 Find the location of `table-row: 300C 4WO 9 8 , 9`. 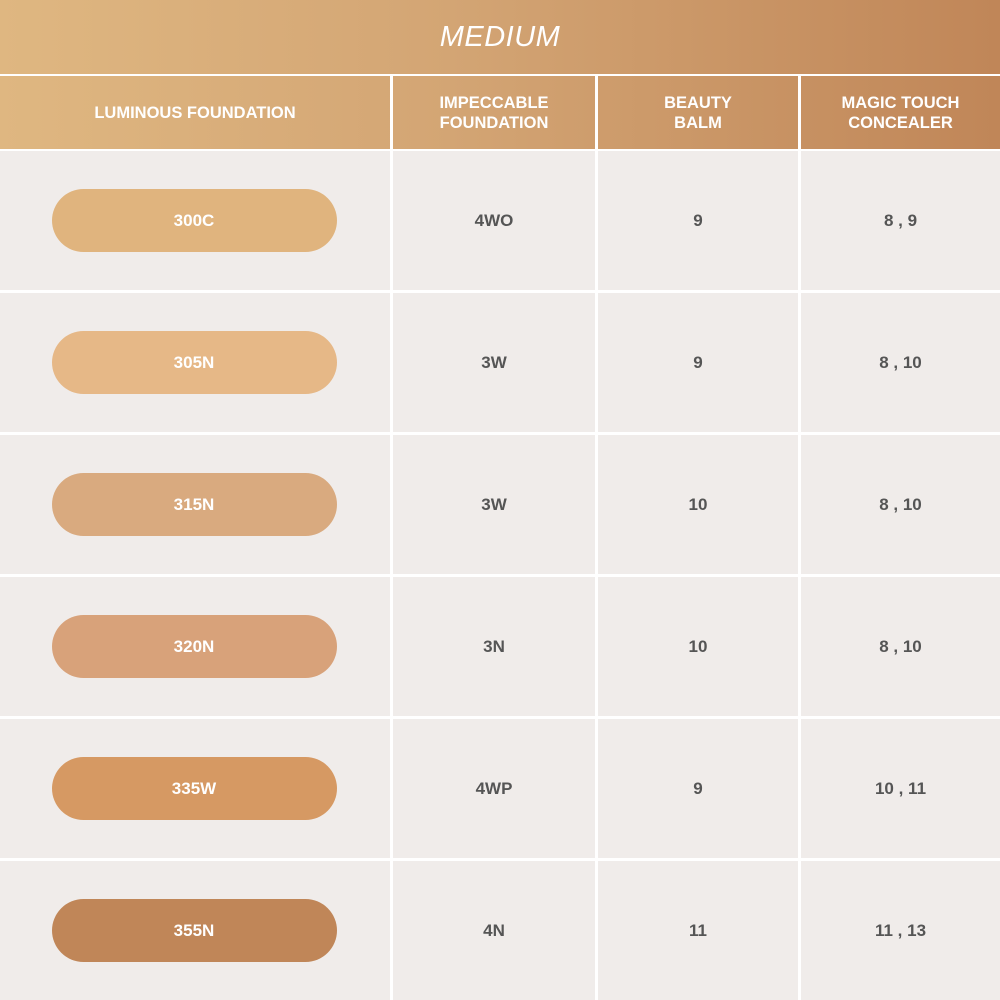

table-row: 300C 4WO 9 8 , 9 is located at coordinates (500, 220).